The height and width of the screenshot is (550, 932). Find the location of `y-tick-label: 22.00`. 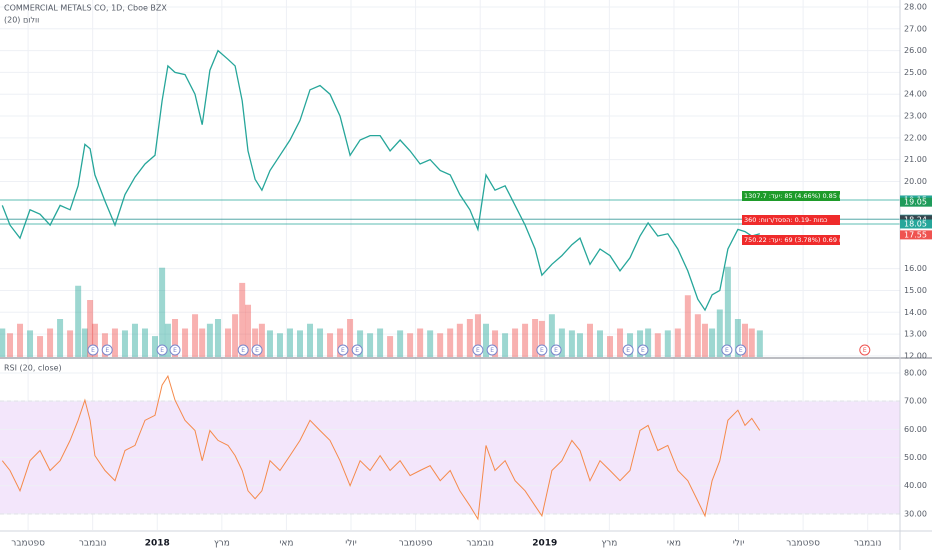

y-tick-label: 22.00 is located at coordinates (915, 137).